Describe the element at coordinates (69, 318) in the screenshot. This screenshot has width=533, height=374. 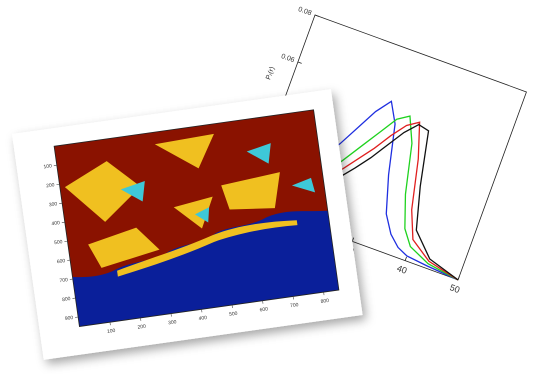
I see `y-tick-label: 900` at that location.